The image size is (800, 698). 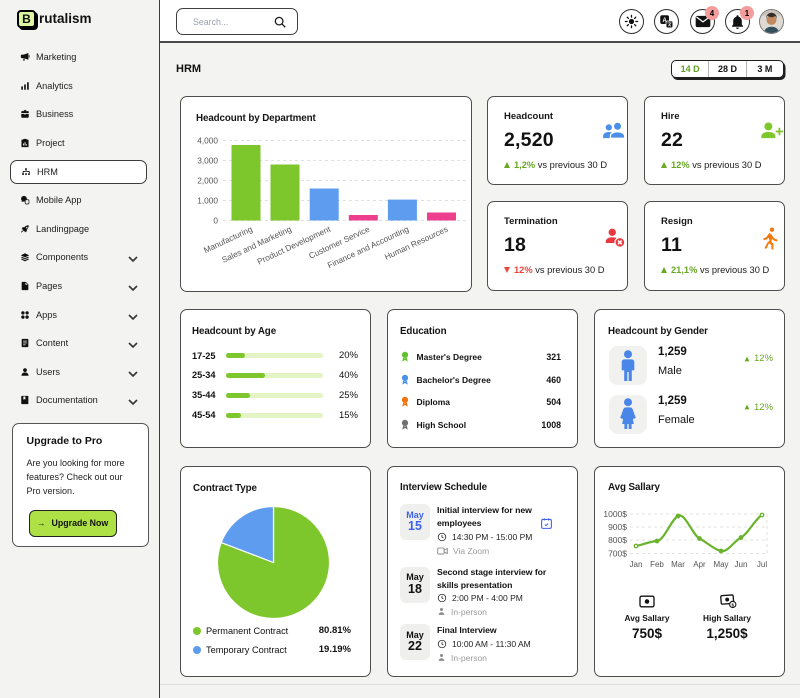 I want to click on svg-text: Jun, so click(x=741, y=564).